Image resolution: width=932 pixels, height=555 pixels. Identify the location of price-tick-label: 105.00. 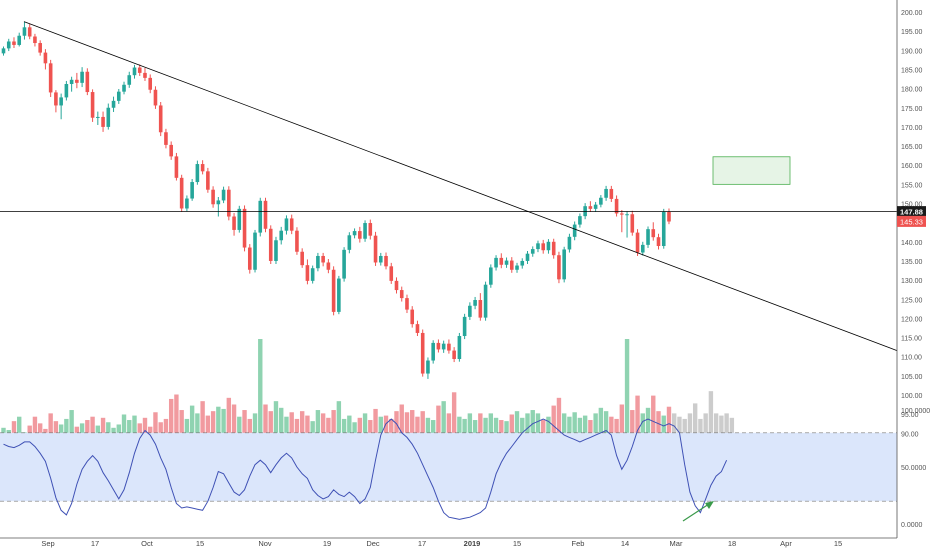
(912, 377).